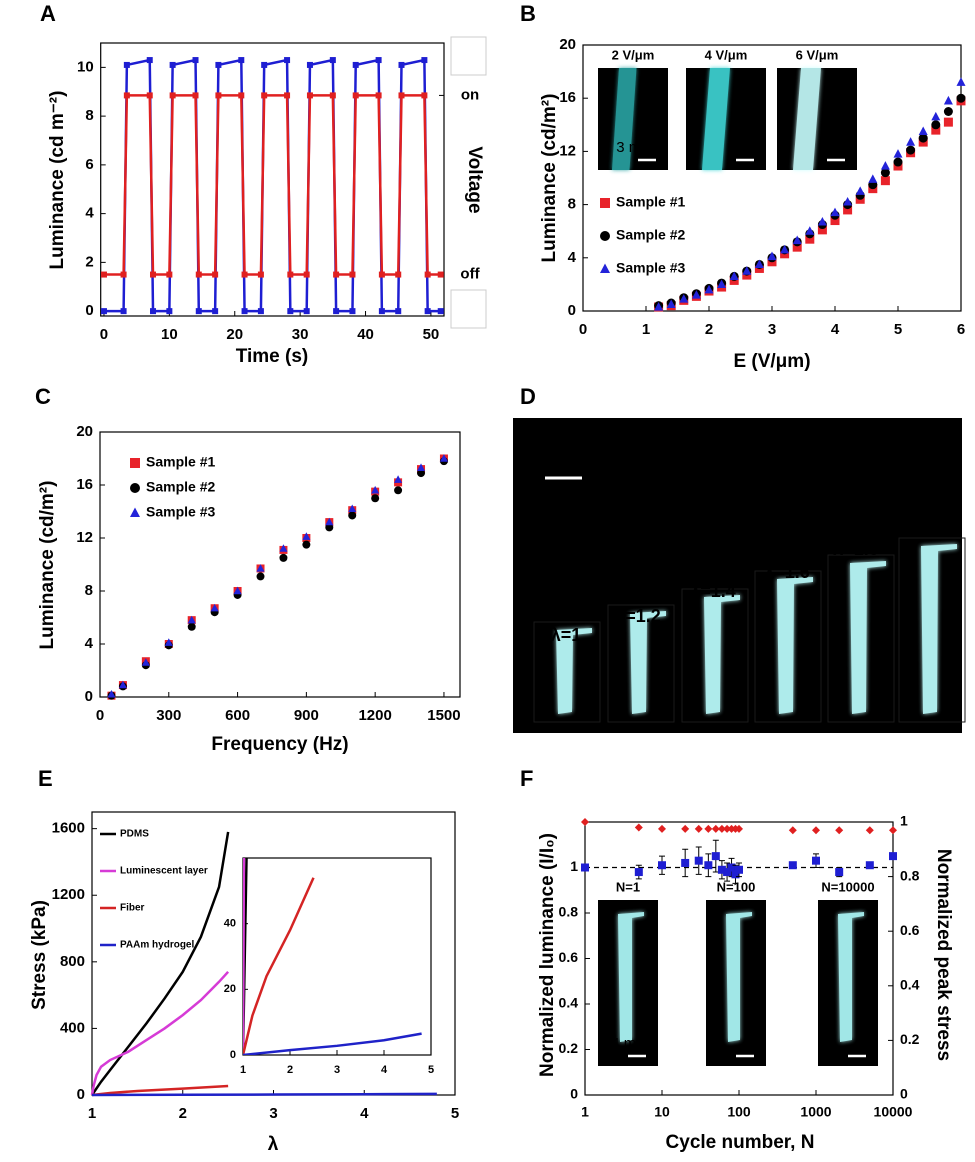 Image resolution: width=975 pixels, height=1162 pixels. I want to click on plot-frame, so click(272, 179).